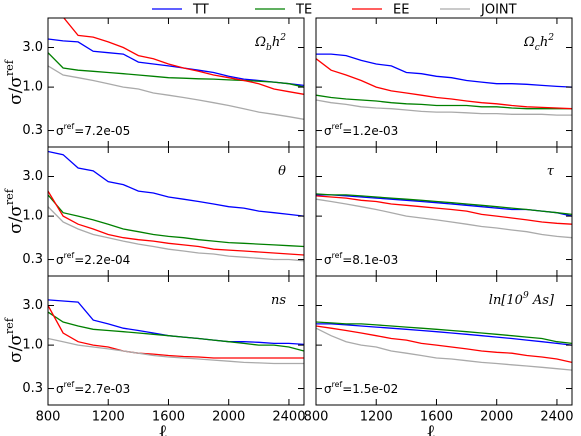 Image resolution: width=581 pixels, height=436 pixels. What do you see at coordinates (370, 389) in the screenshot?
I see `annotation-part: =1.5e-02` at bounding box center [370, 389].